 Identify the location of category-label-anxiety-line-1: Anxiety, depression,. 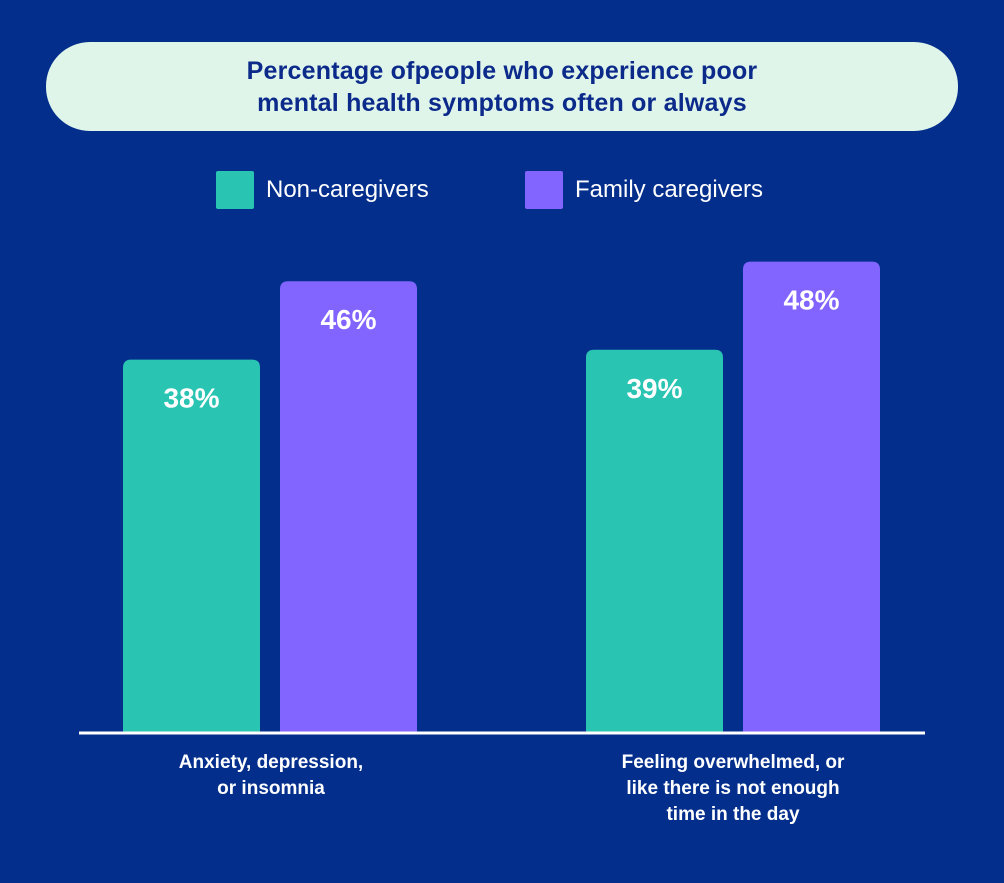
(271, 762).